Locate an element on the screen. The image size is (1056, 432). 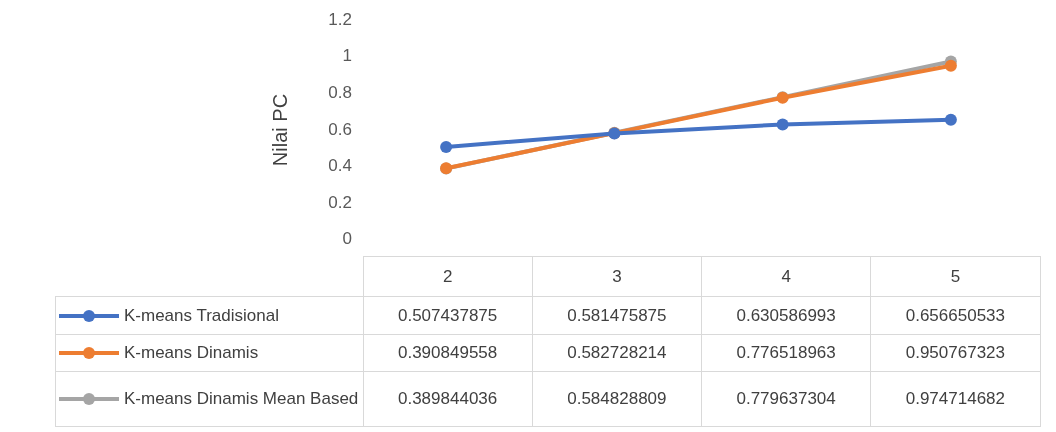
data-label: 0.389844036 is located at coordinates (448, 399).